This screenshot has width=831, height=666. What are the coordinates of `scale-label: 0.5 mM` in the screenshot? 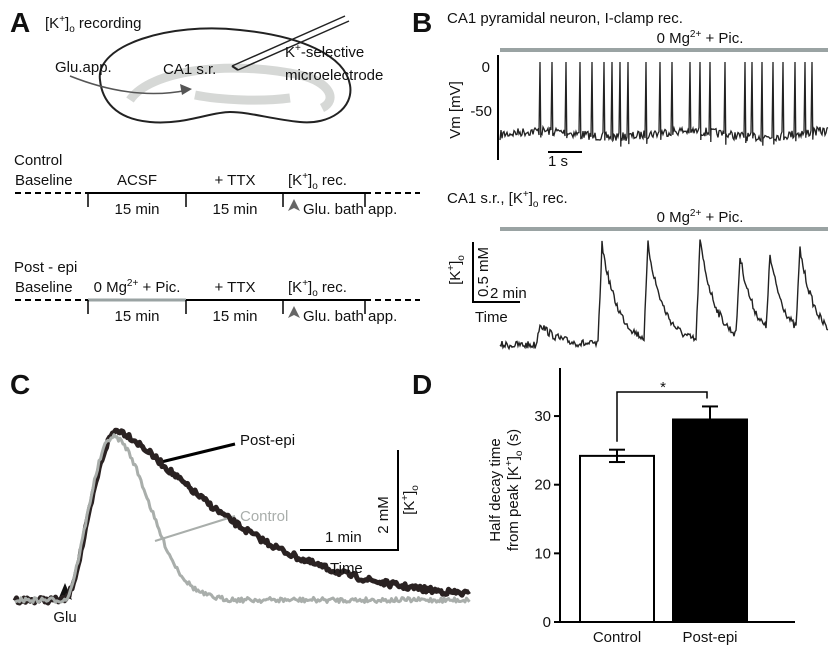 It's located at (483, 272).